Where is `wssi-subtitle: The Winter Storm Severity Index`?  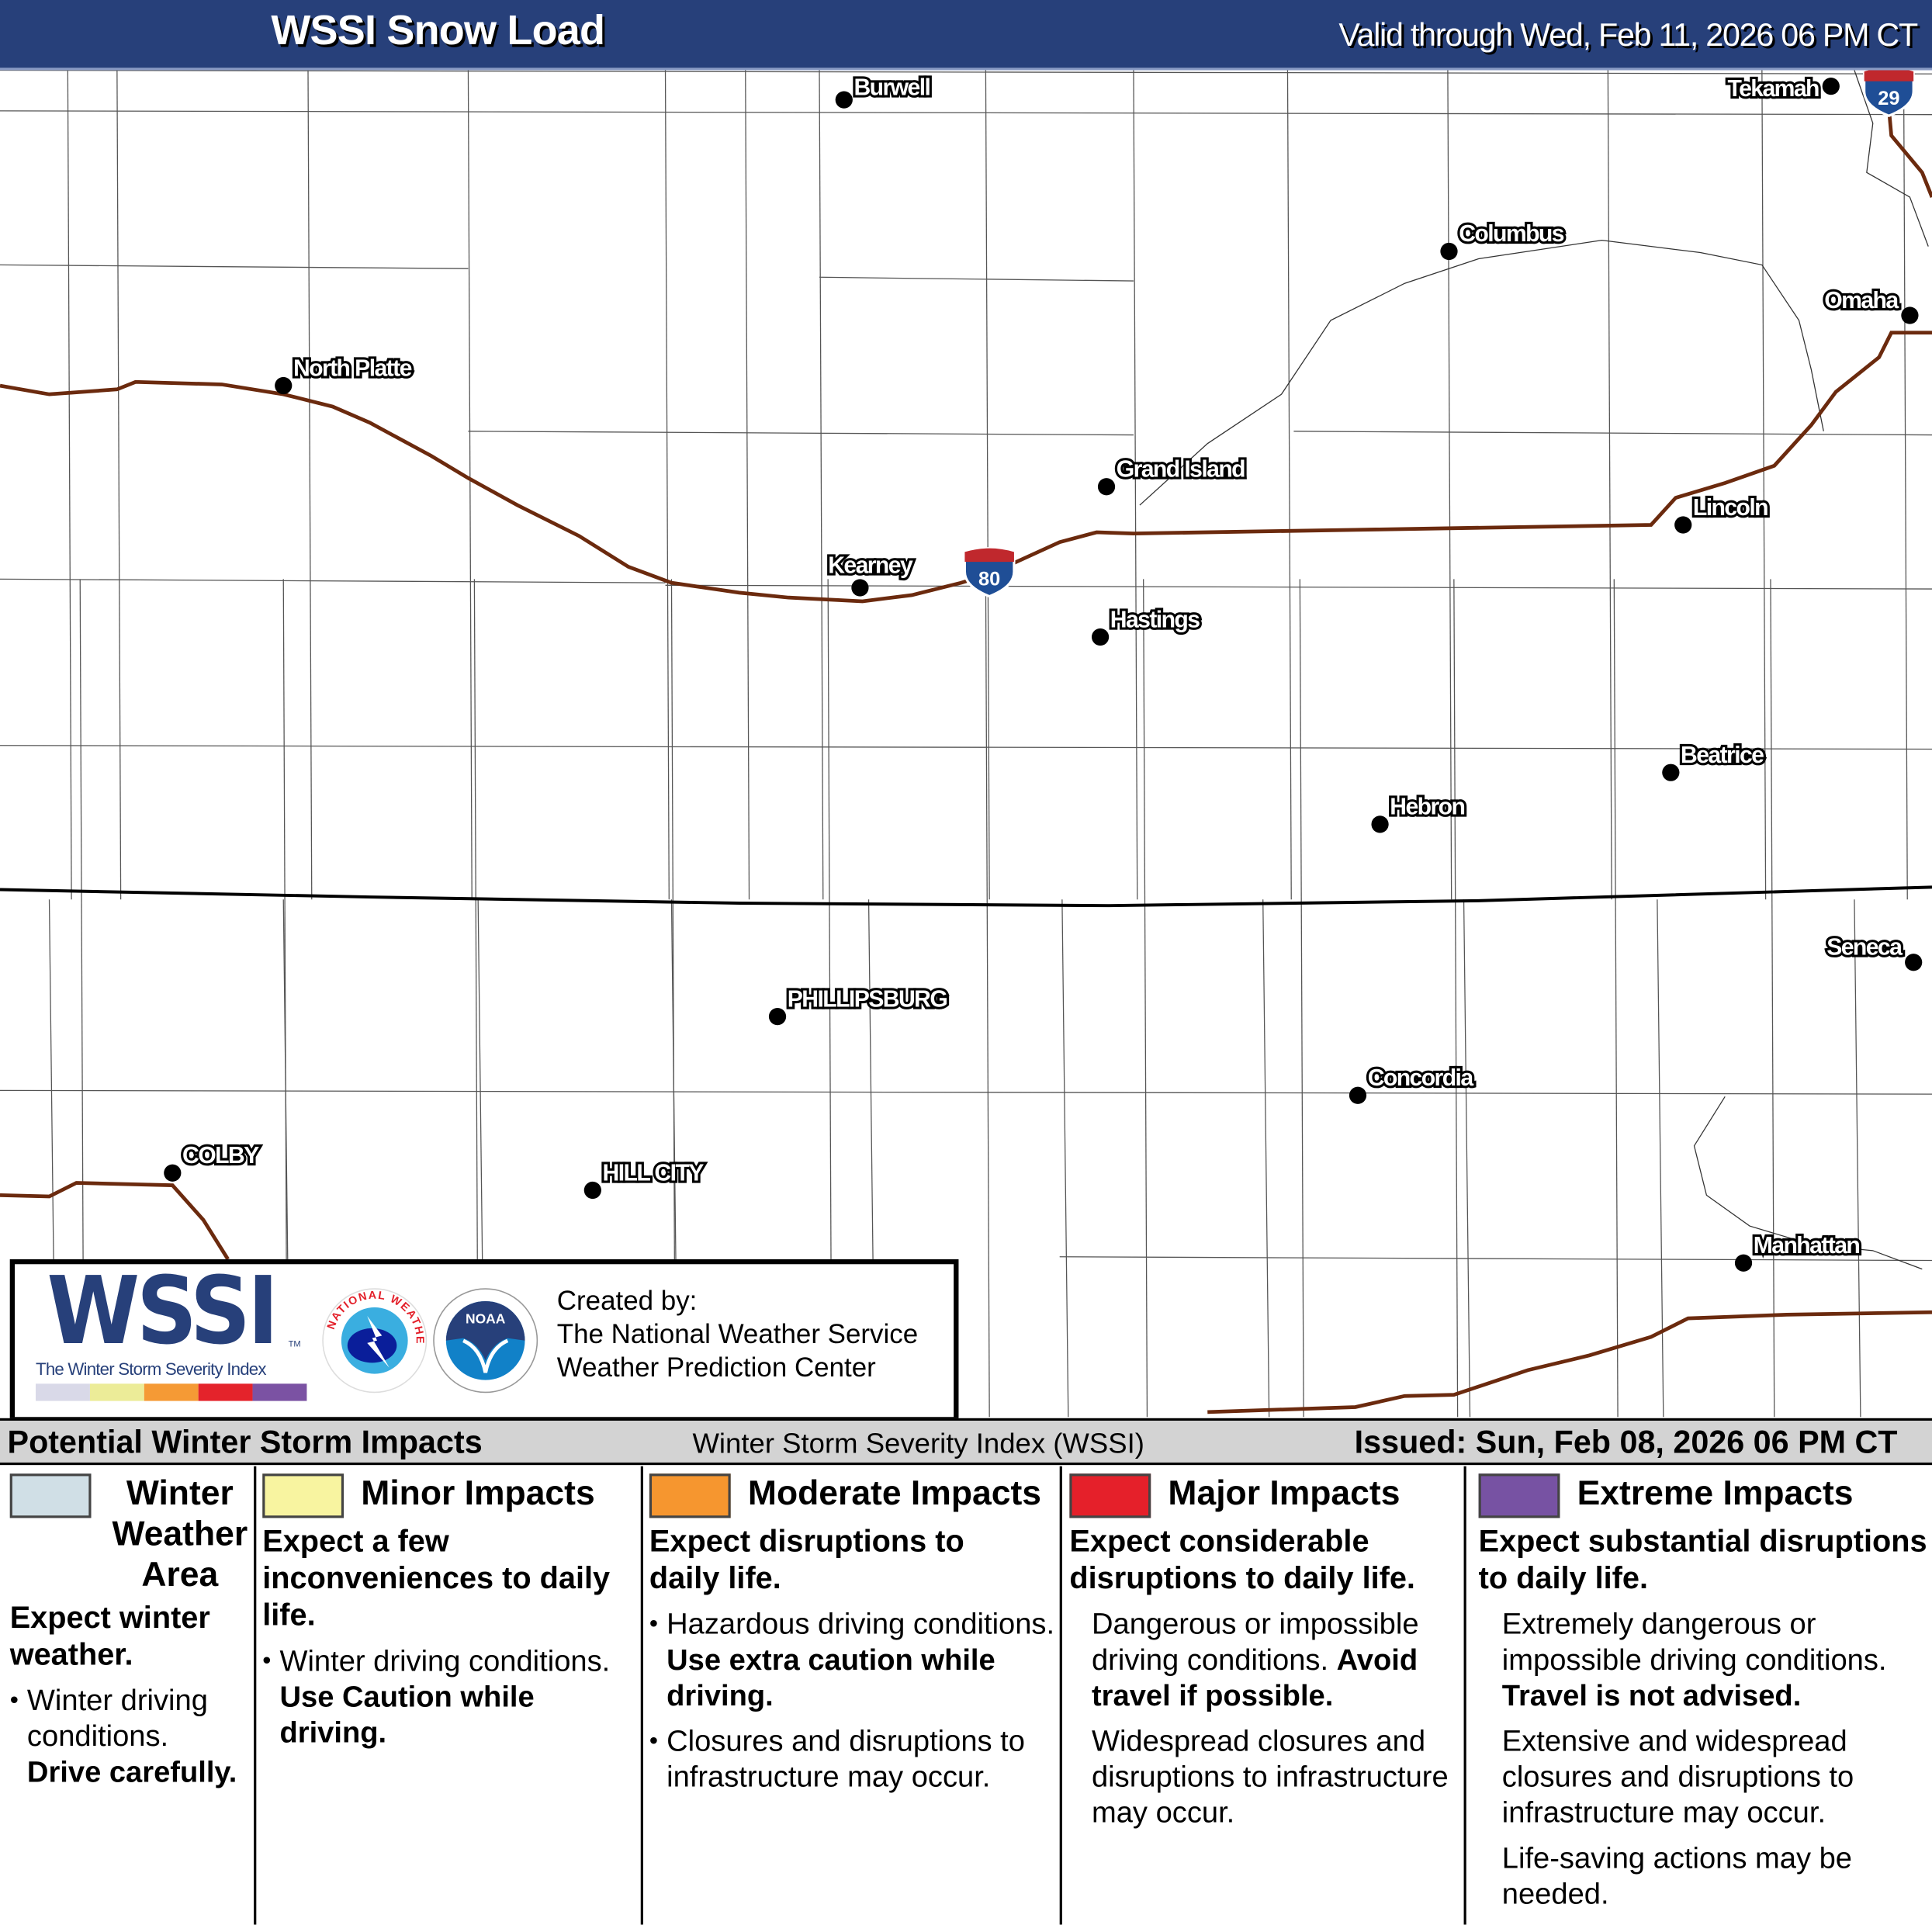
wssi-subtitle: The Winter Storm Severity Index is located at coordinates (151, 1369).